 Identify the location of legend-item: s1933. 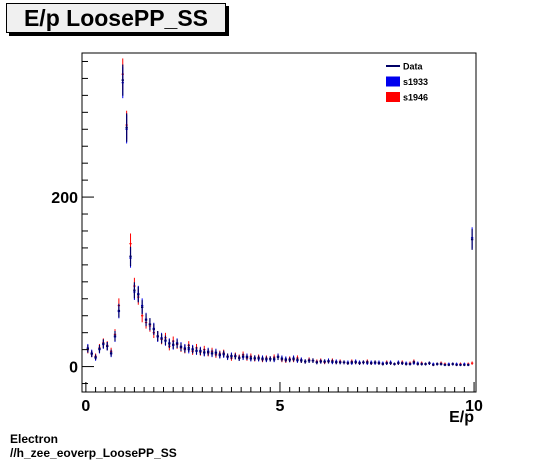
(407, 81).